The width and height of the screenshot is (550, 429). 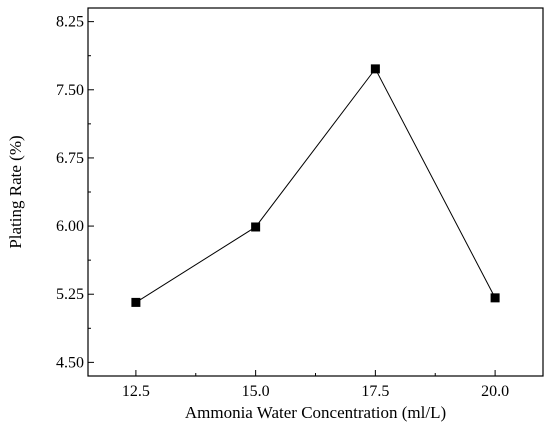 I want to click on y-axis-ticks: 4.50 5.25 6.00 6.75 7.50 8.25, so click(x=75, y=192).